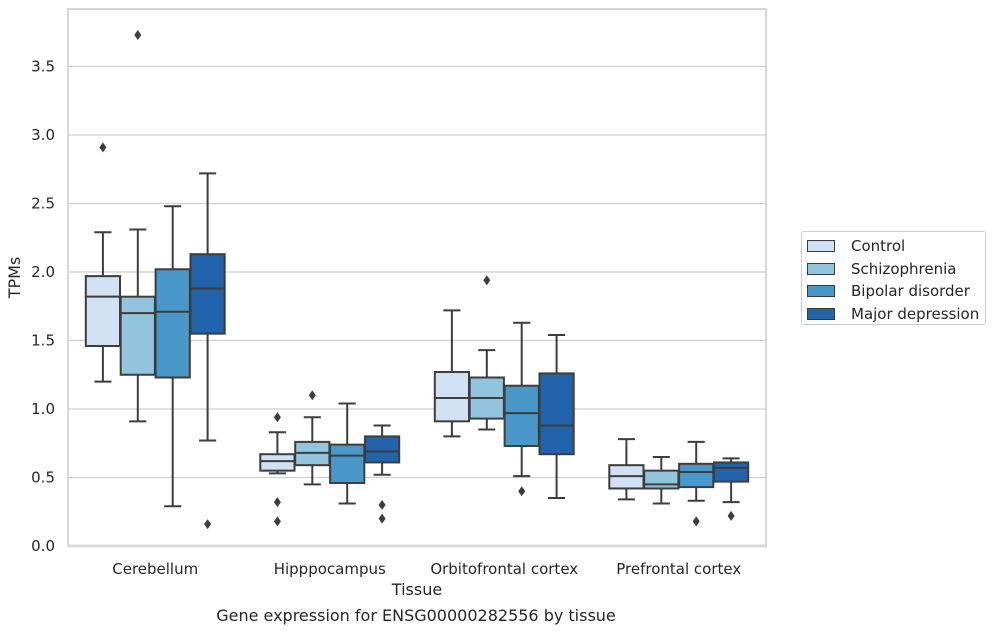  What do you see at coordinates (678, 569) in the screenshot?
I see `x-tick-label: Prefrontal cortex` at bounding box center [678, 569].